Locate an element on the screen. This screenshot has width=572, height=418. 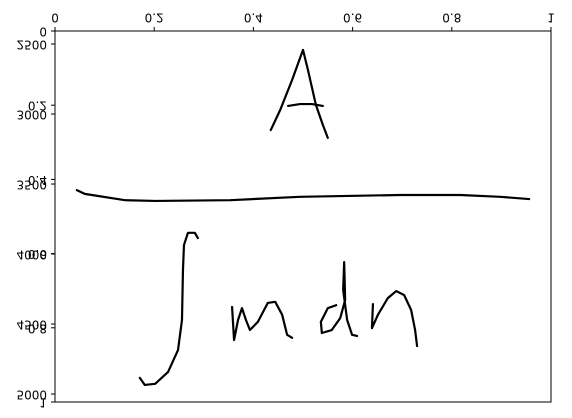
y-tick-label: 1 is located at coordinates (43, 403).